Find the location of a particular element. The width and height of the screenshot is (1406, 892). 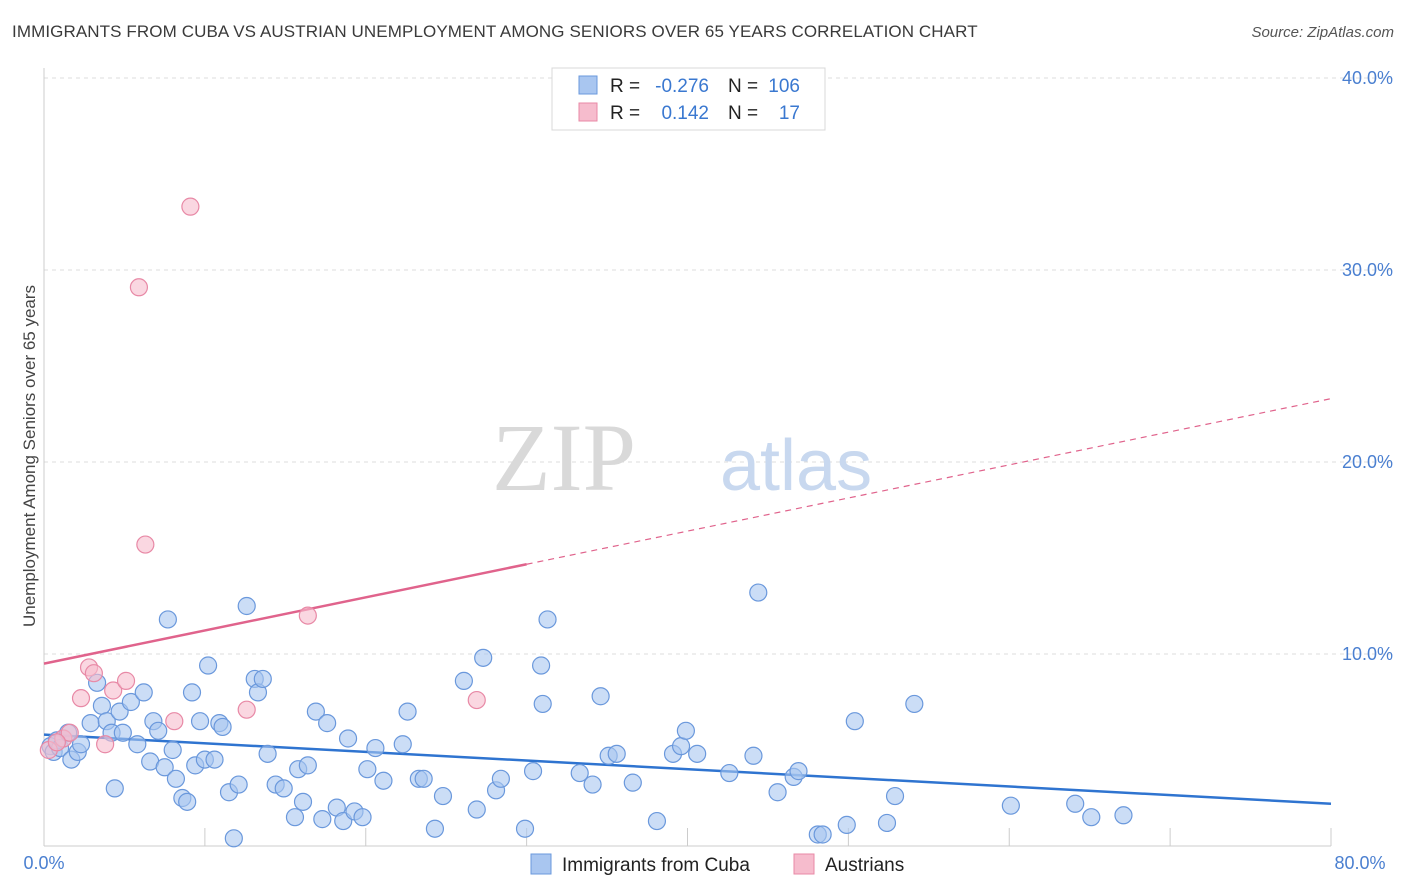

series-legend: Immigrants from Cuba Austrians is located at coordinates (717, 864).